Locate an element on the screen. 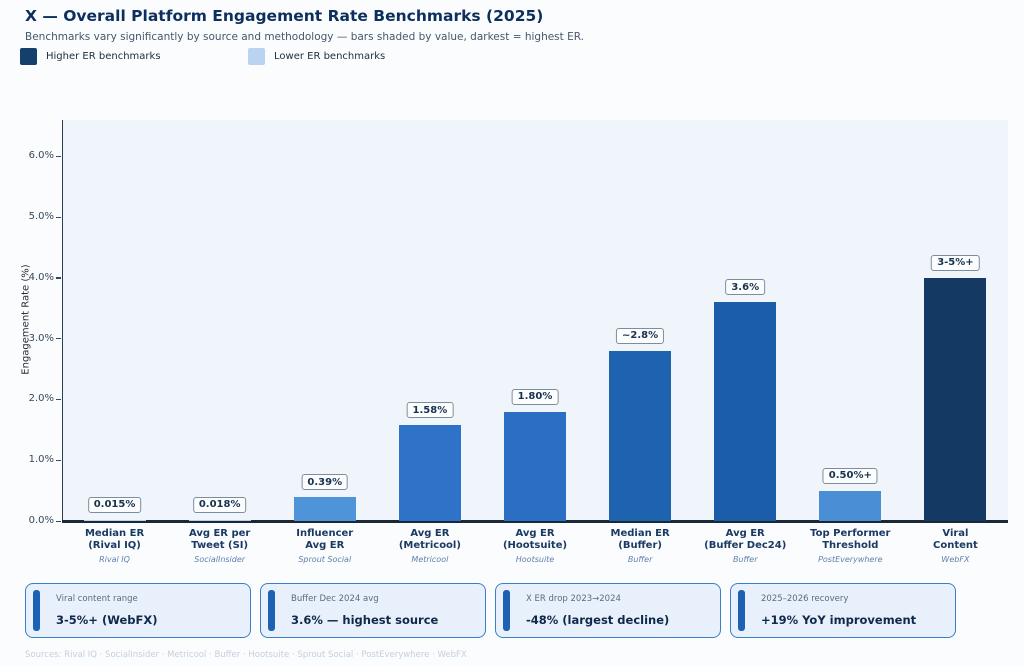 Image resolution: width=1024 pixels, height=666 pixels. bar-category-label: Threshold is located at coordinates (850, 545).